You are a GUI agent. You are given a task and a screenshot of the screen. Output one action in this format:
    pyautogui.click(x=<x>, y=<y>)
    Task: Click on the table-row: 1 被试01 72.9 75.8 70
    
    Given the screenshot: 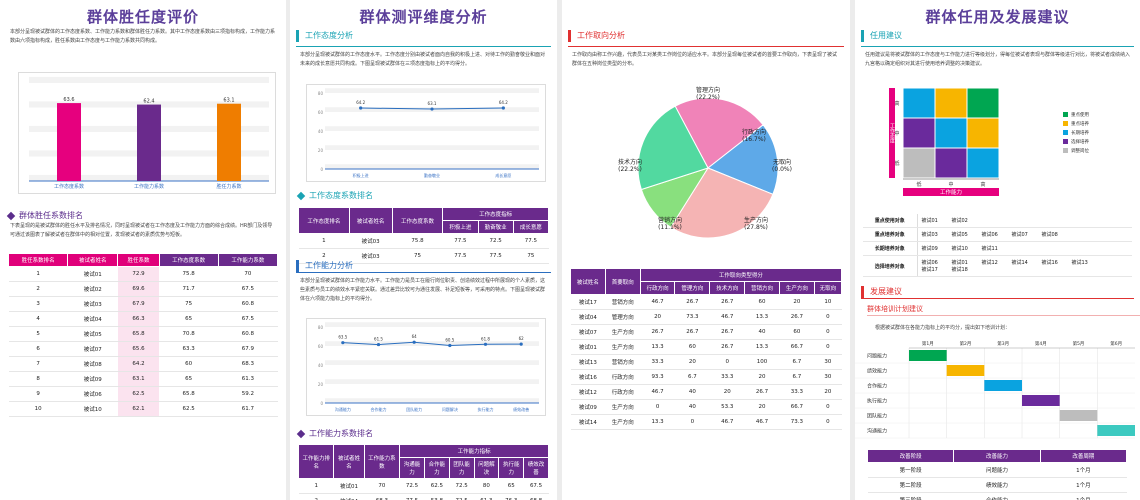 What is the action you would take?
    pyautogui.click(x=143, y=274)
    